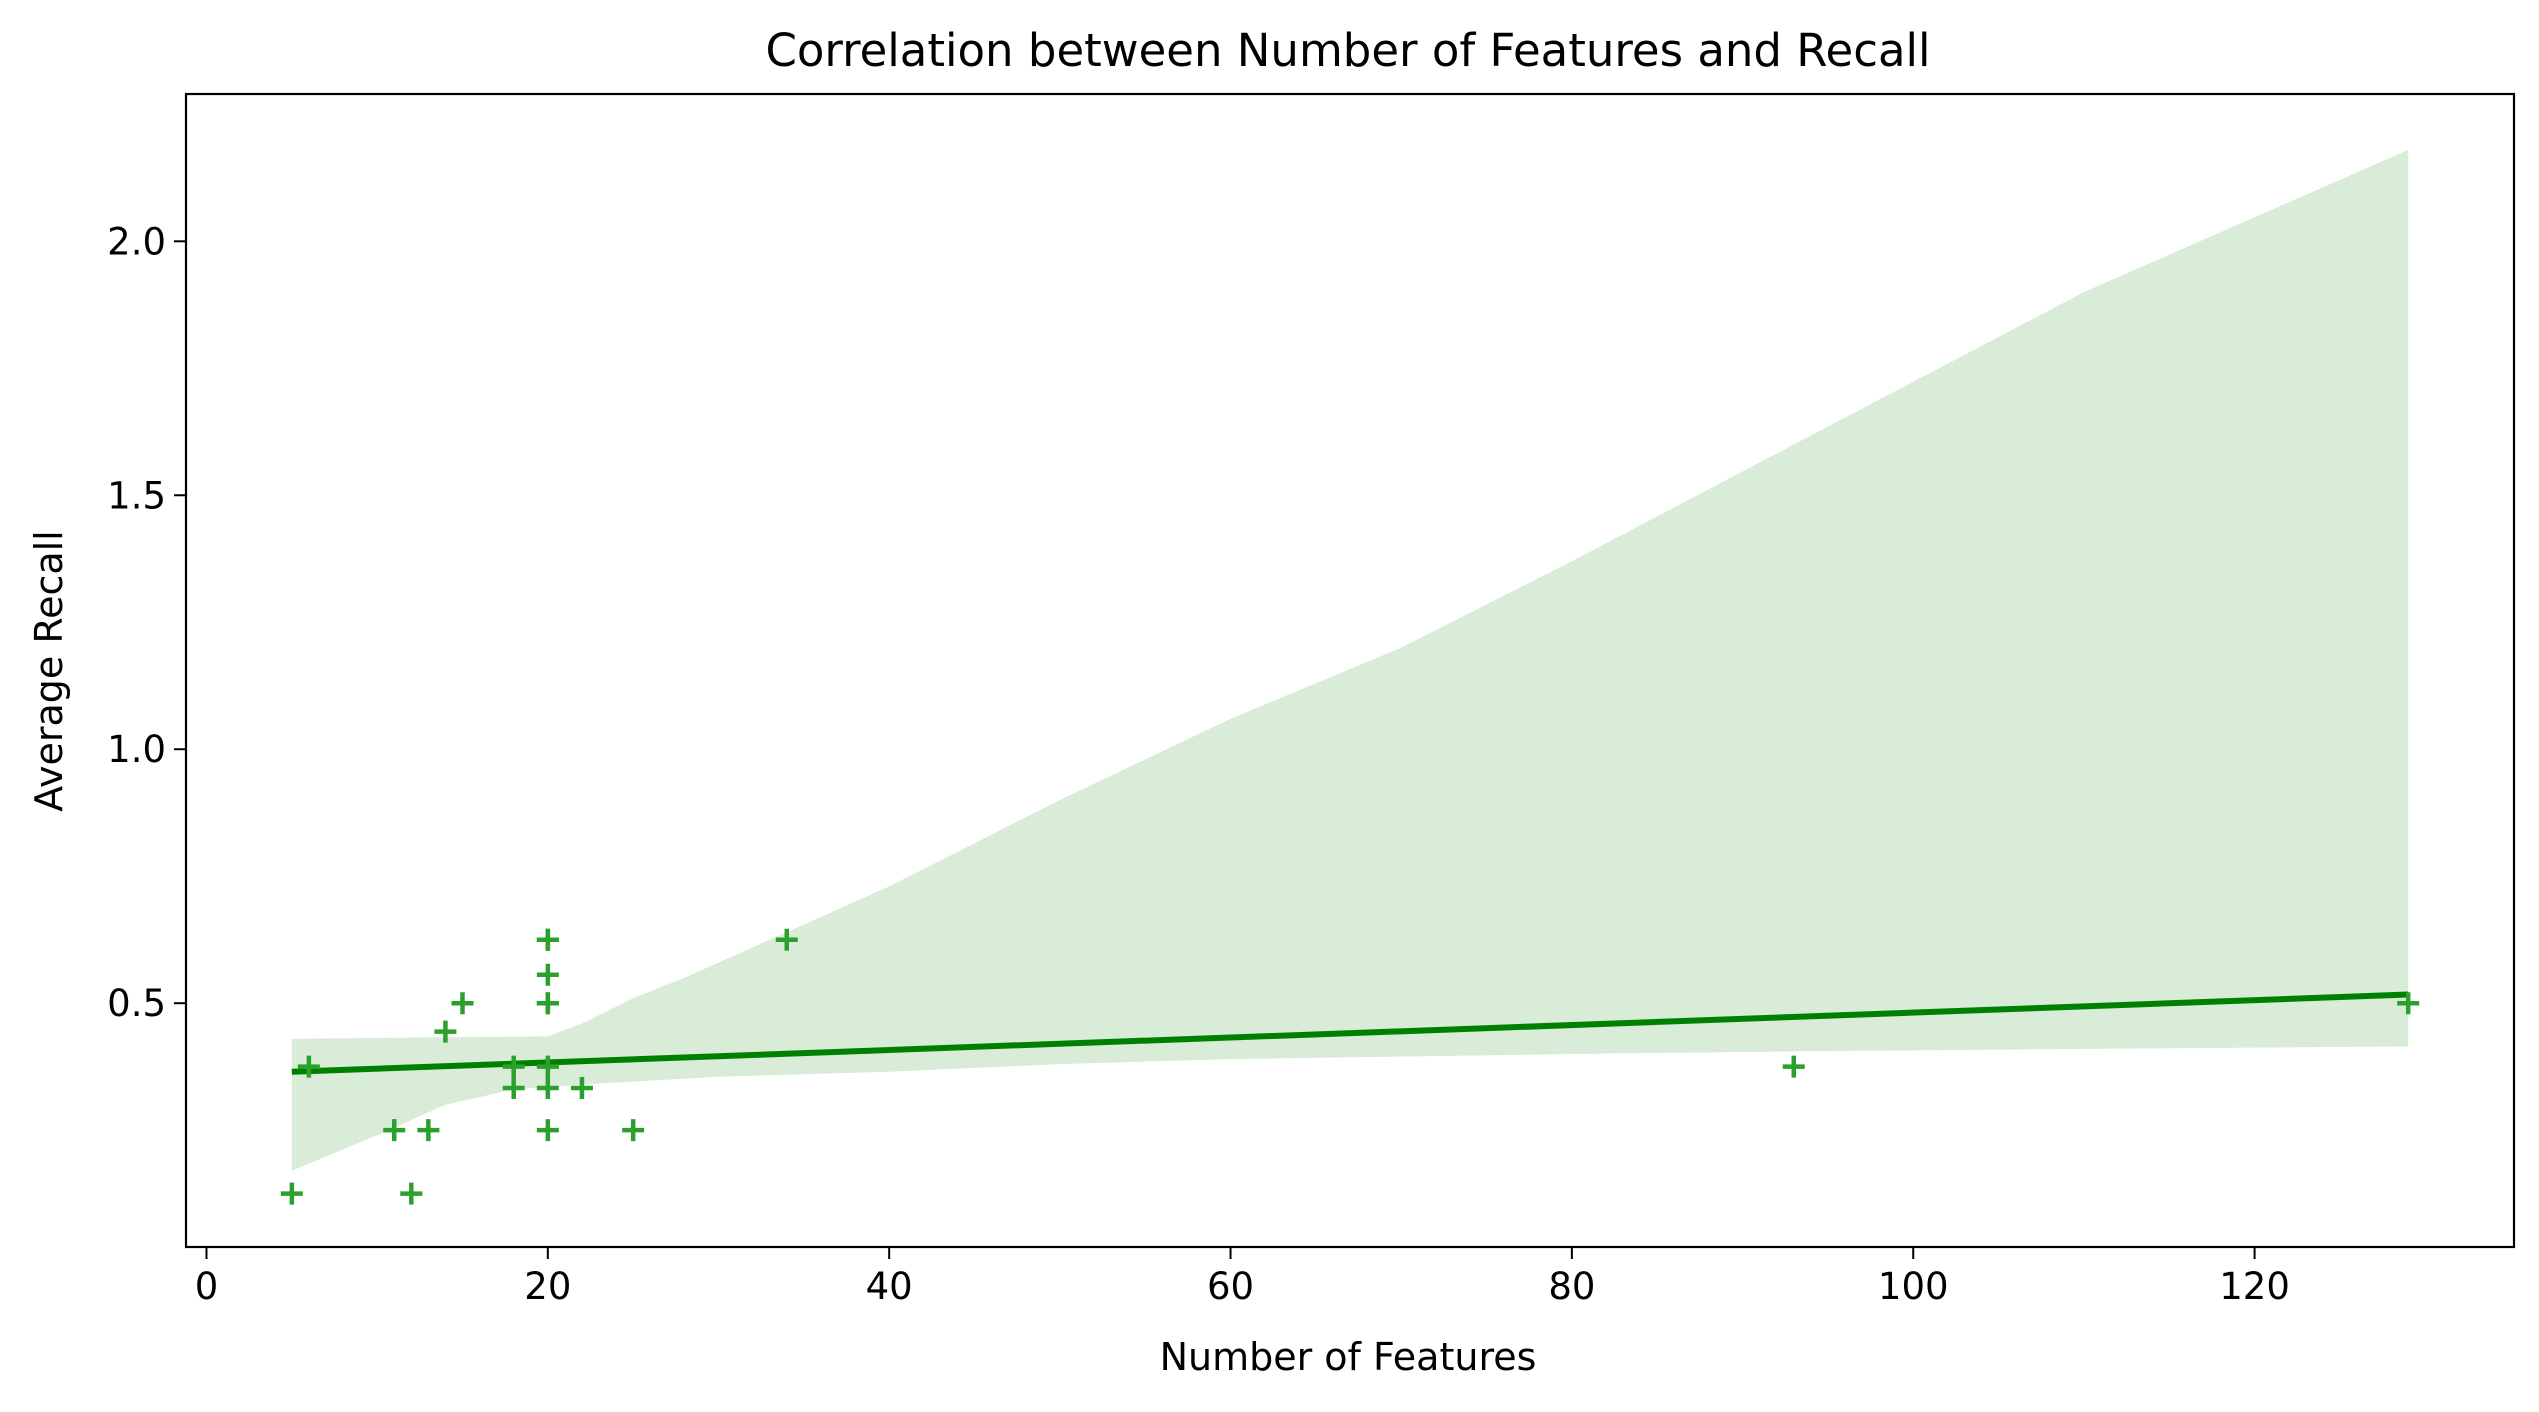 The image size is (2539, 1412). I want to click on x-tick-label: 60, so click(1230, 1286).